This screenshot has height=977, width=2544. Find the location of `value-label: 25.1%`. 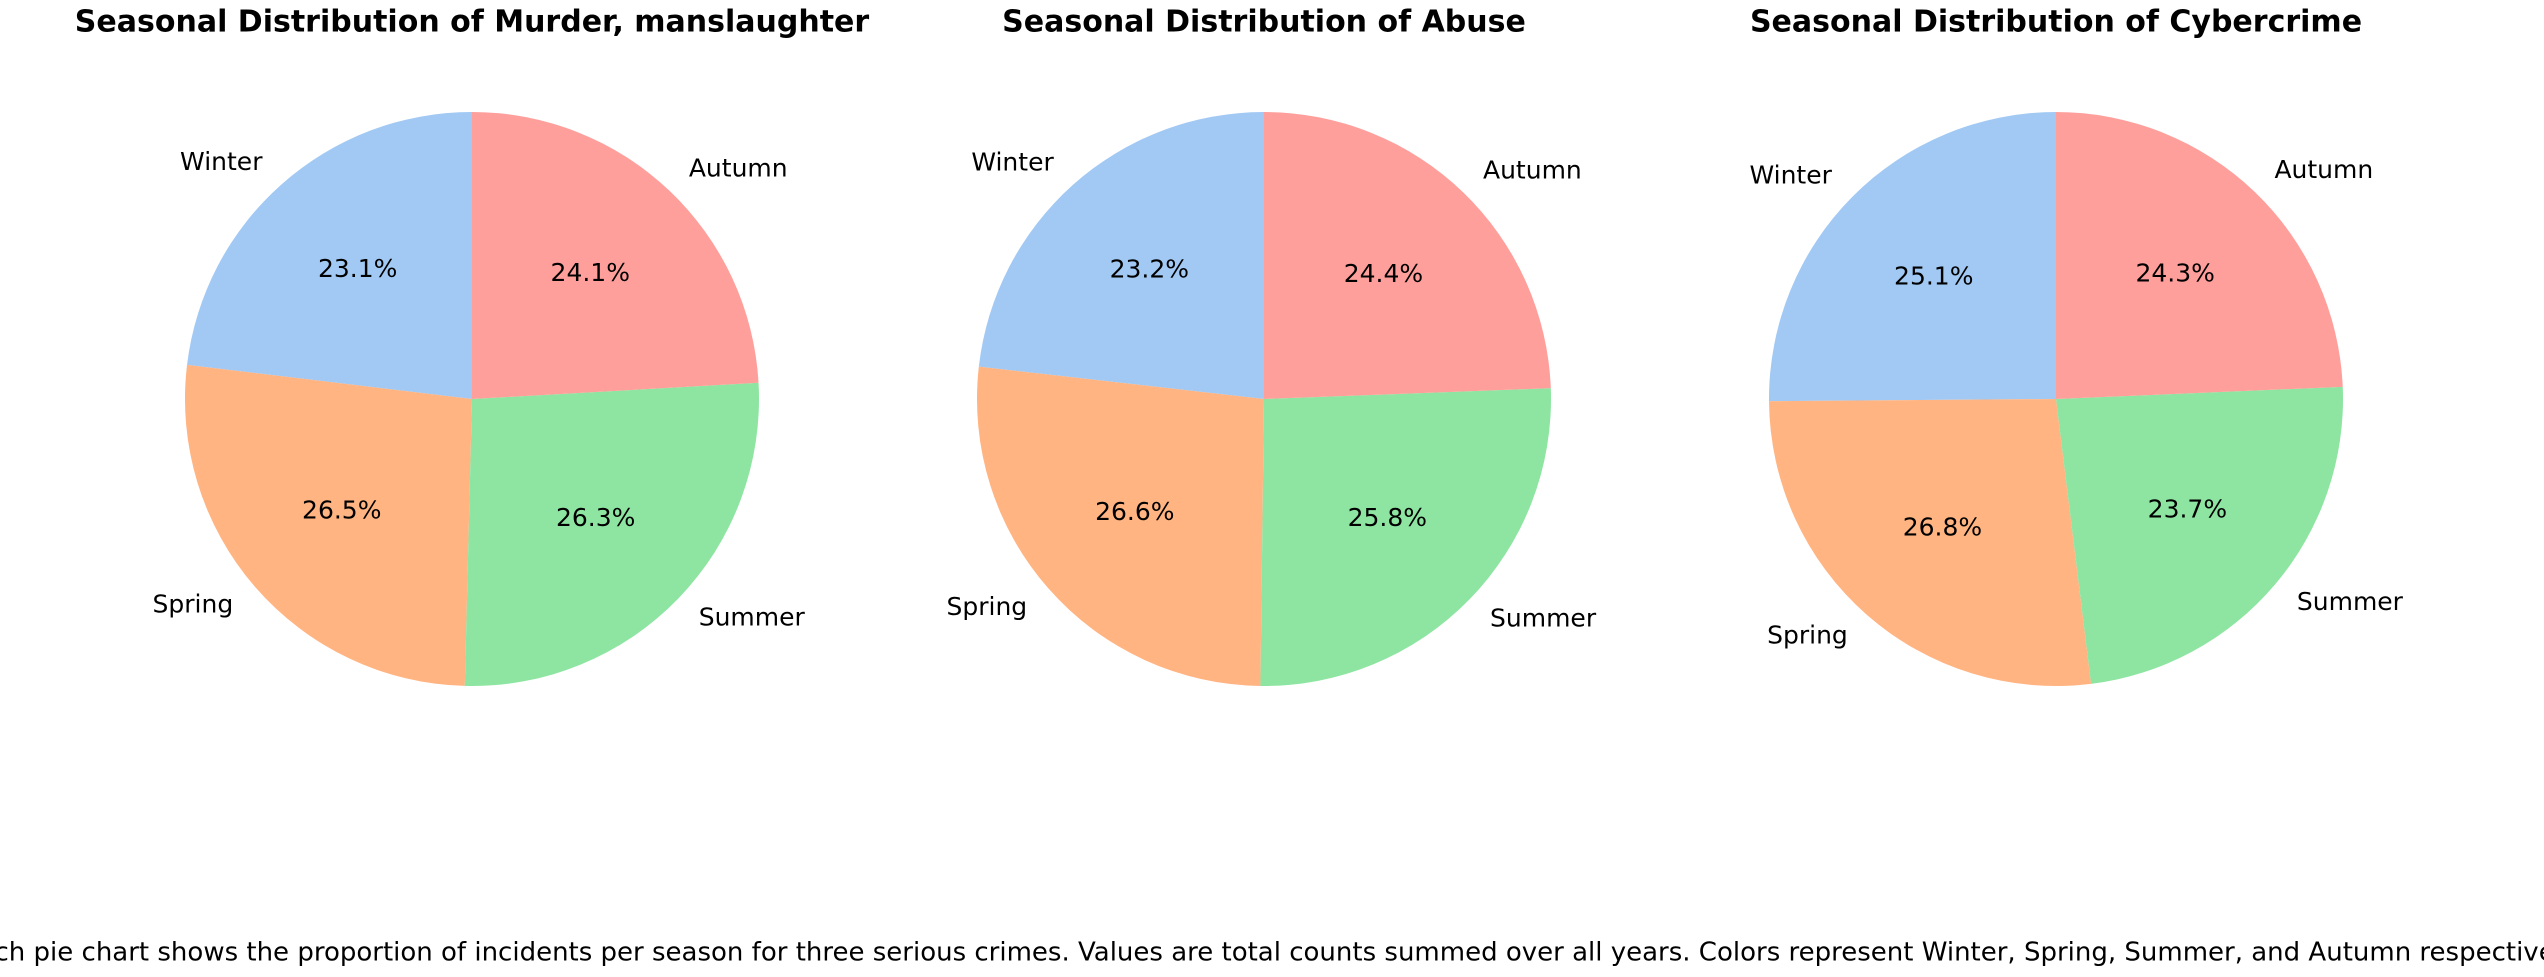

value-label: 25.1% is located at coordinates (1933, 276).